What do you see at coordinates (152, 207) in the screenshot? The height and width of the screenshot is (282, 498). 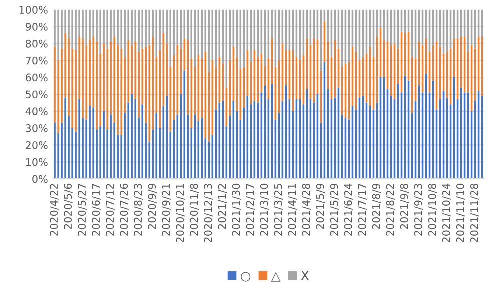 I see `x-tick-label: 2020/9/9` at bounding box center [152, 207].